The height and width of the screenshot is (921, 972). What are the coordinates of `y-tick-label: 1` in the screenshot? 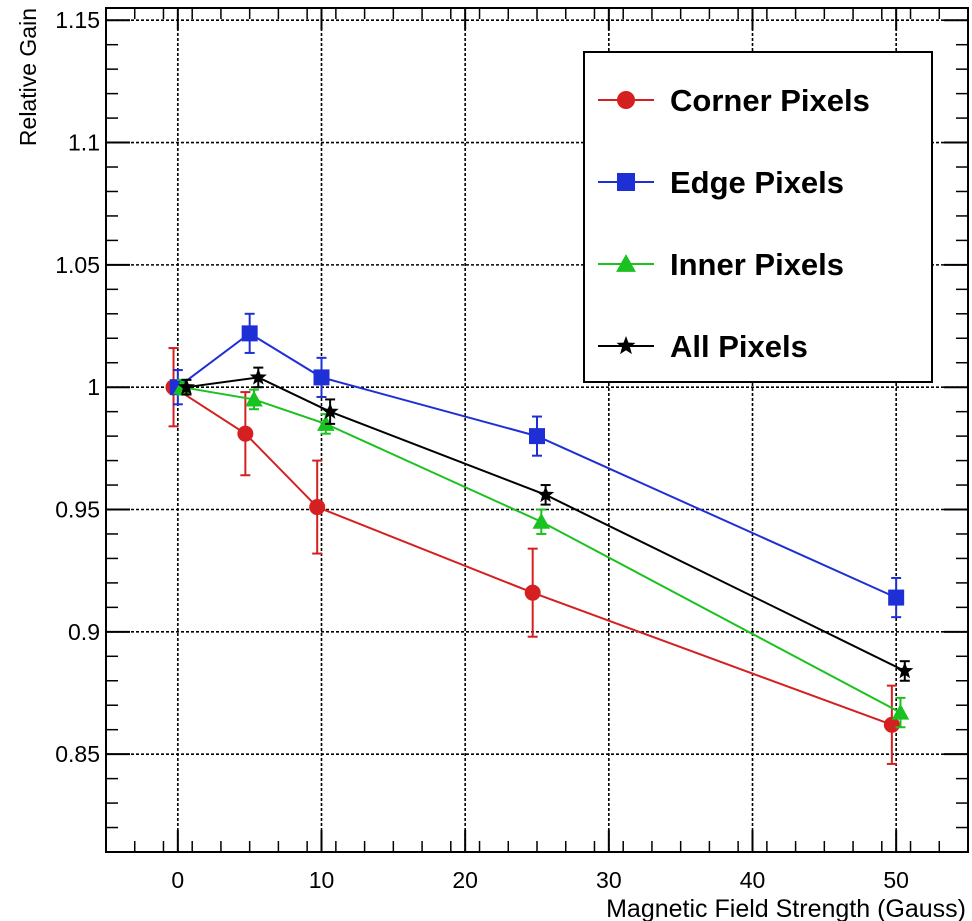 It's located at (93, 387).